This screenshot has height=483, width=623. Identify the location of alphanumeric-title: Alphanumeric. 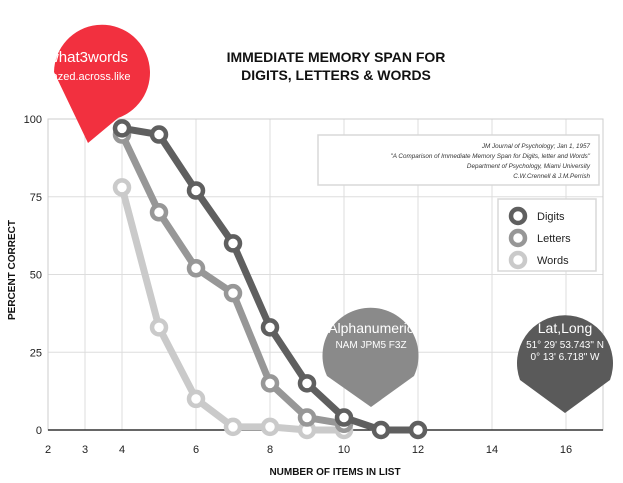
(371, 328).